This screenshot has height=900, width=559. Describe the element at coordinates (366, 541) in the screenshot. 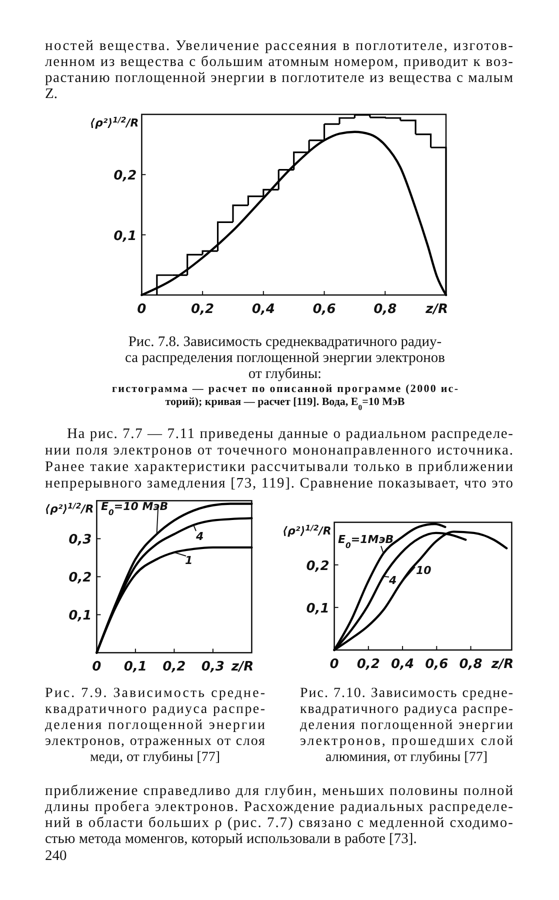

I see `series-label: E$_{0}$=1МэВ` at that location.